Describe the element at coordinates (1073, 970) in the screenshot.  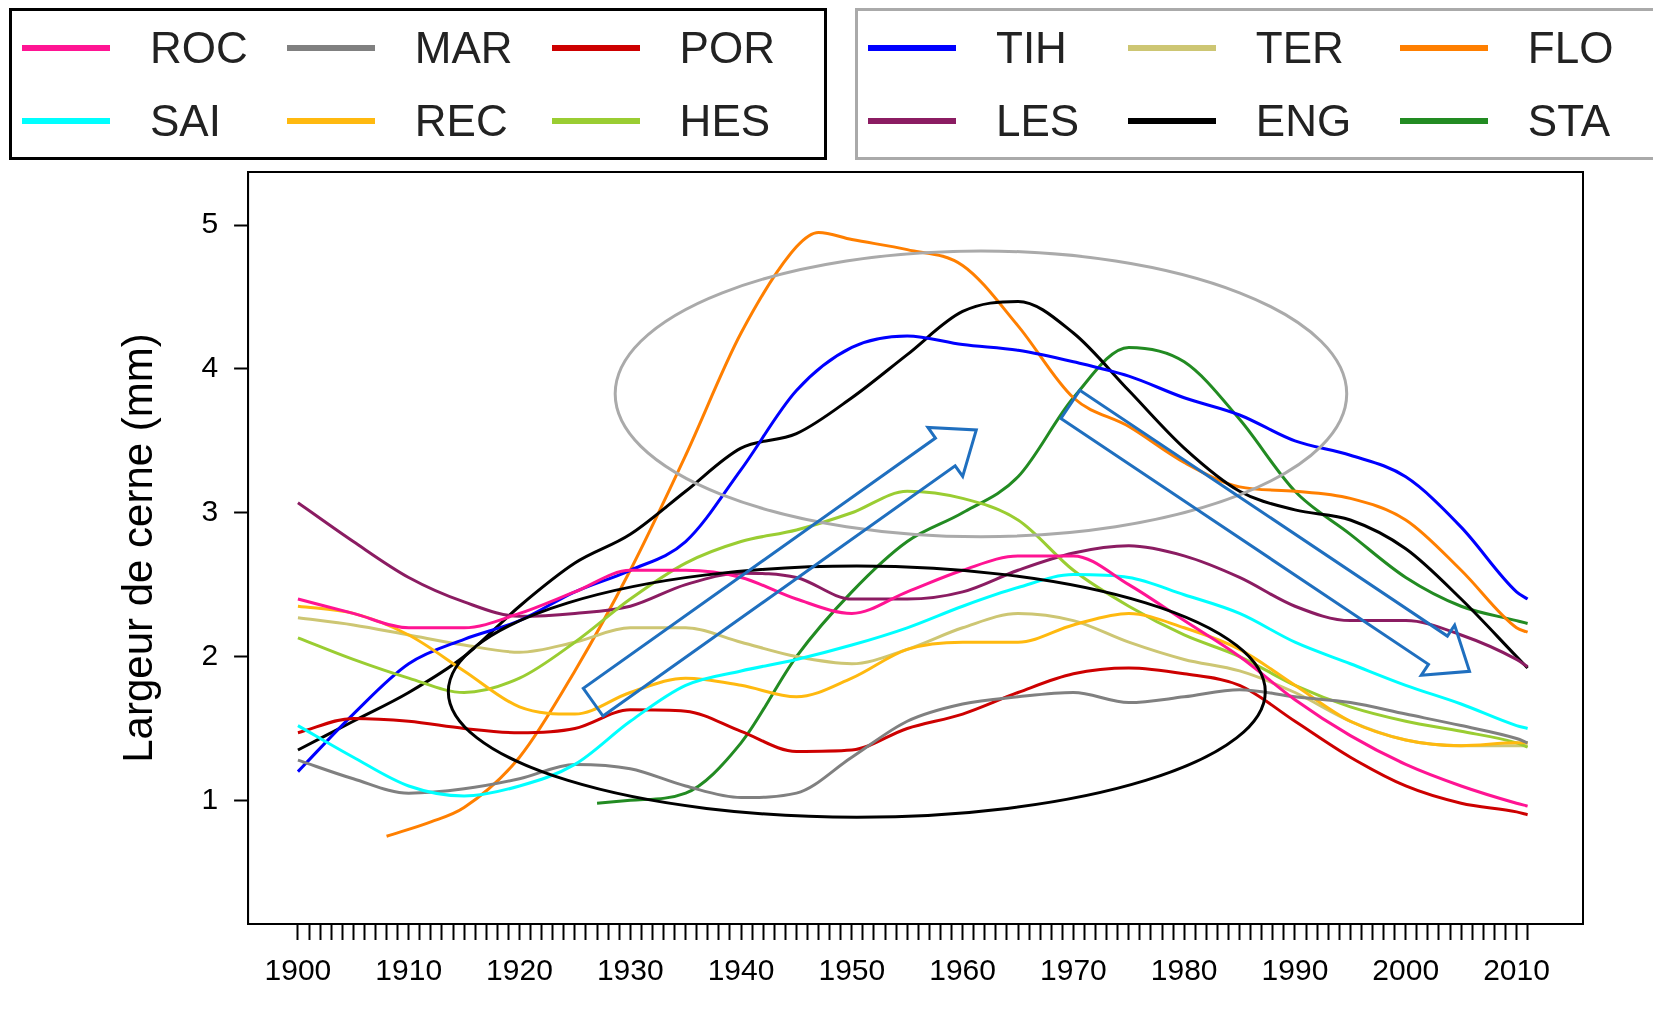
I see `x-tick-label: 1970` at that location.